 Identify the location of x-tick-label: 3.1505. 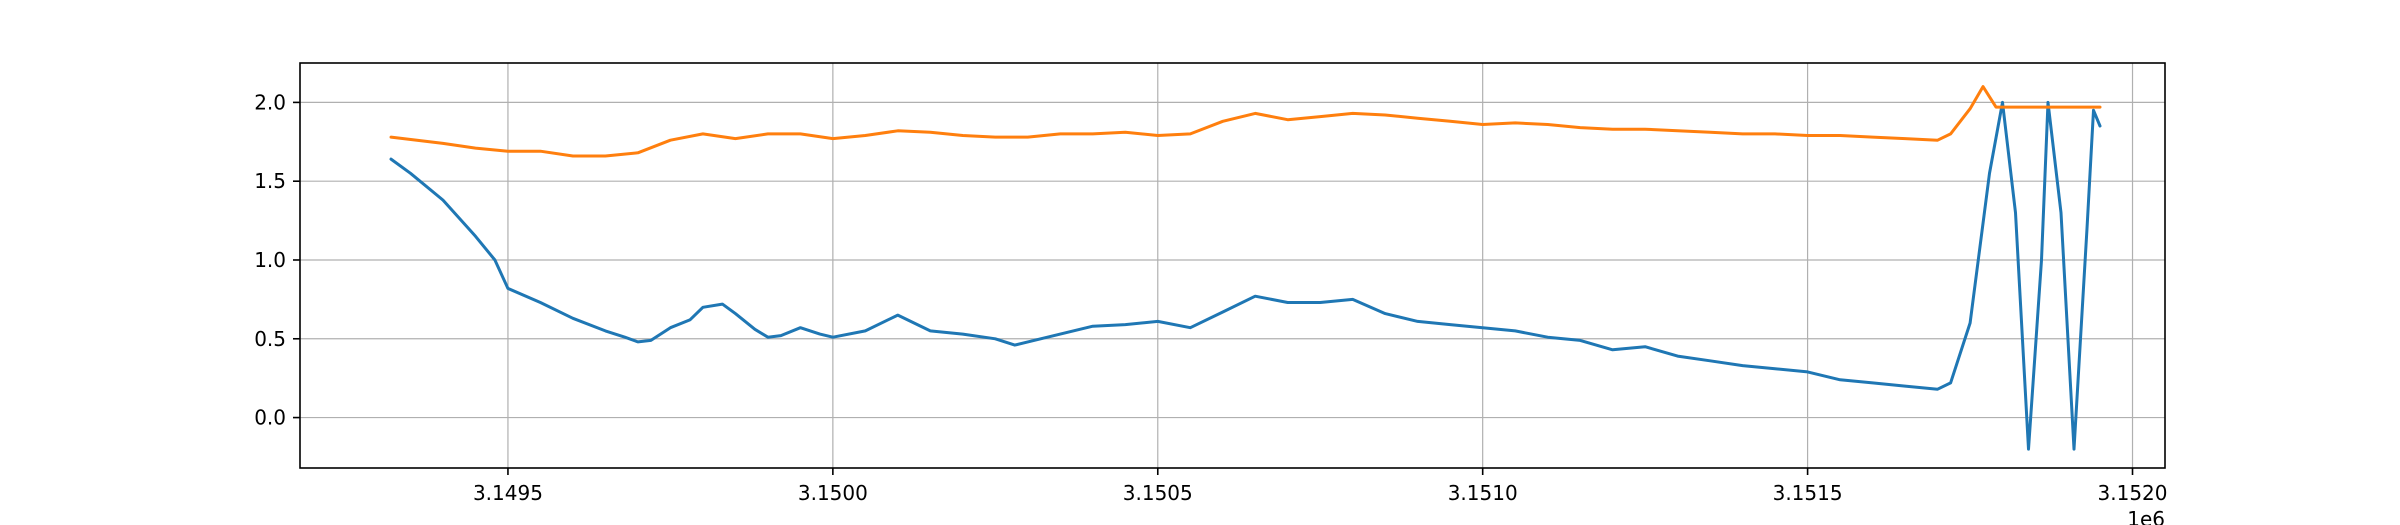
(1158, 493).